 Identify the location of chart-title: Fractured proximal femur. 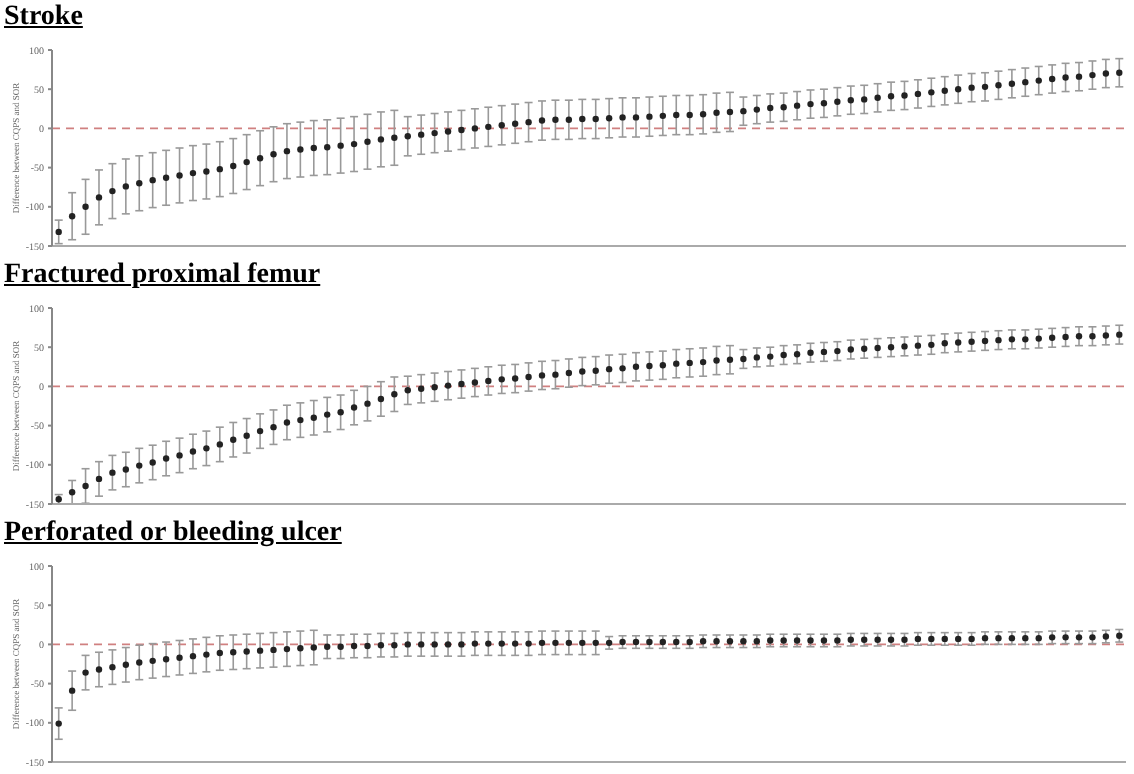
(162, 276).